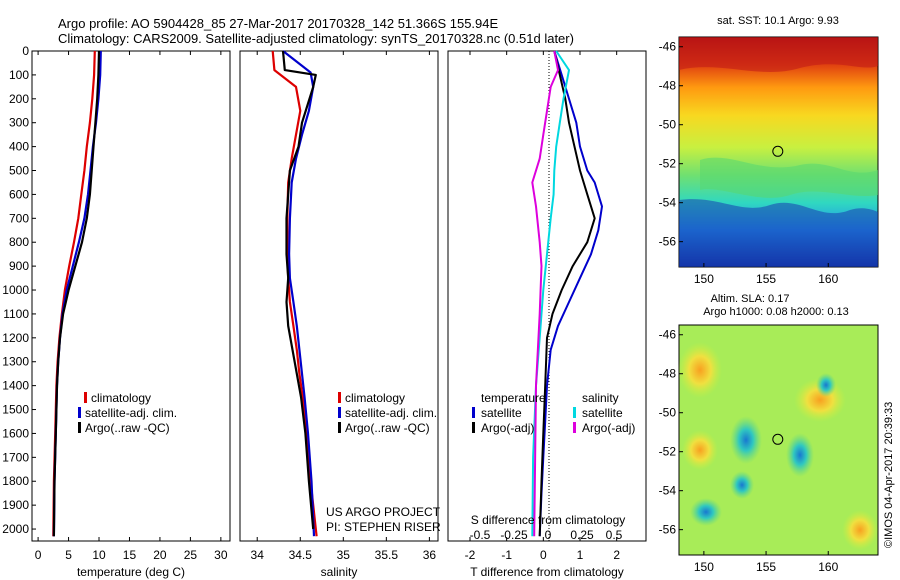  I want to click on legend-swatch-t-argo, so click(473, 427).